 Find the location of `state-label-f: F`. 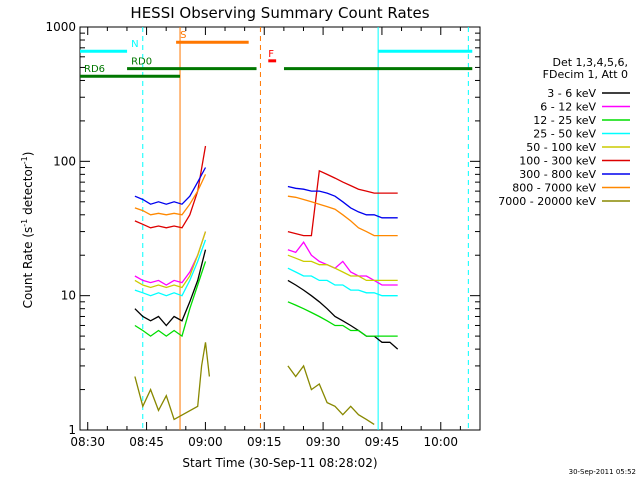

state-label-f: F is located at coordinates (271, 54).